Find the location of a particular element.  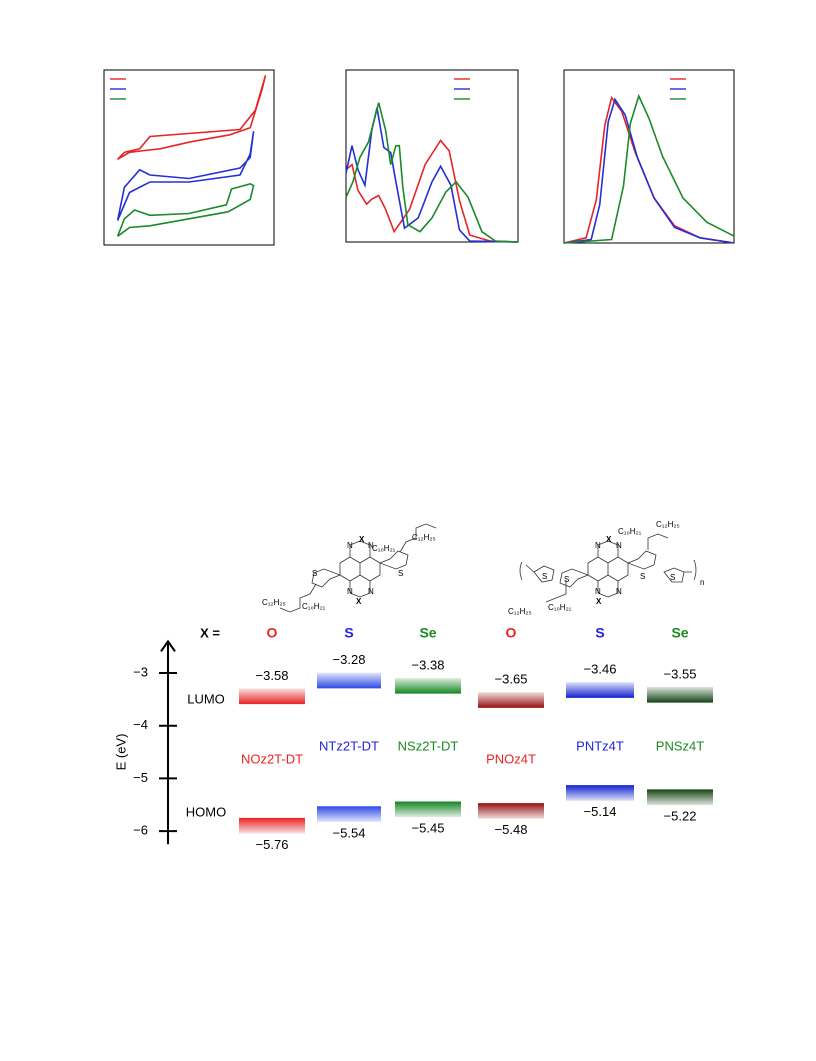

y-axis-label: E (eV) is located at coordinates (120, 752).